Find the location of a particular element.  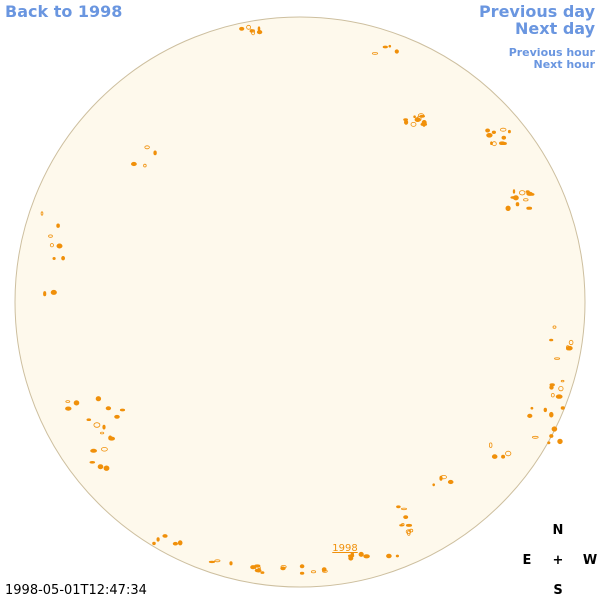

previous-hour-link: Previous hour is located at coordinates (552, 52).